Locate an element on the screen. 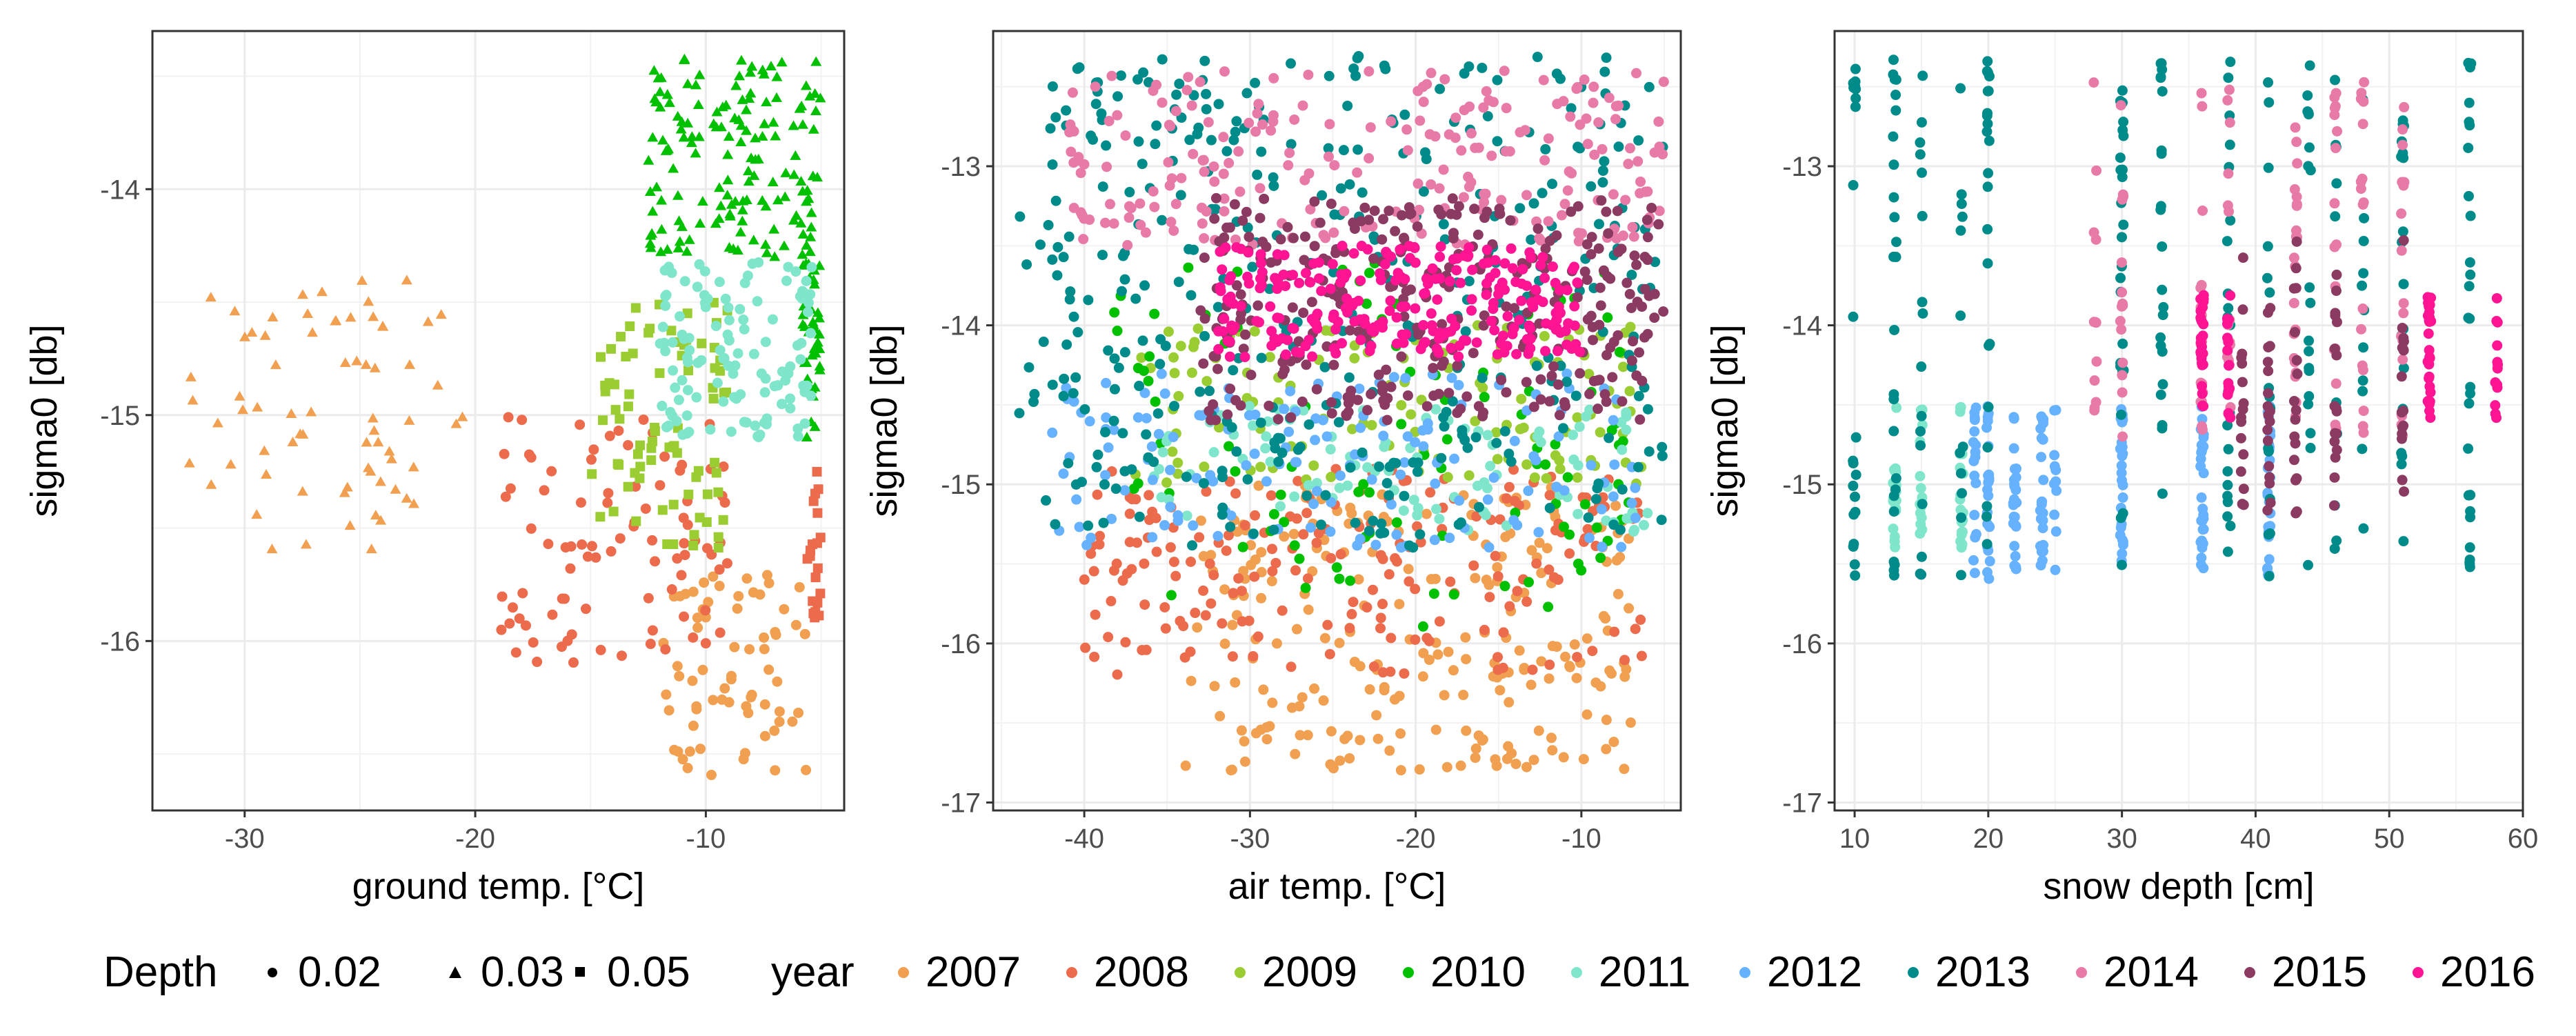 The width and height of the screenshot is (2576, 1036). legend-year-label: 2007 is located at coordinates (973, 972).